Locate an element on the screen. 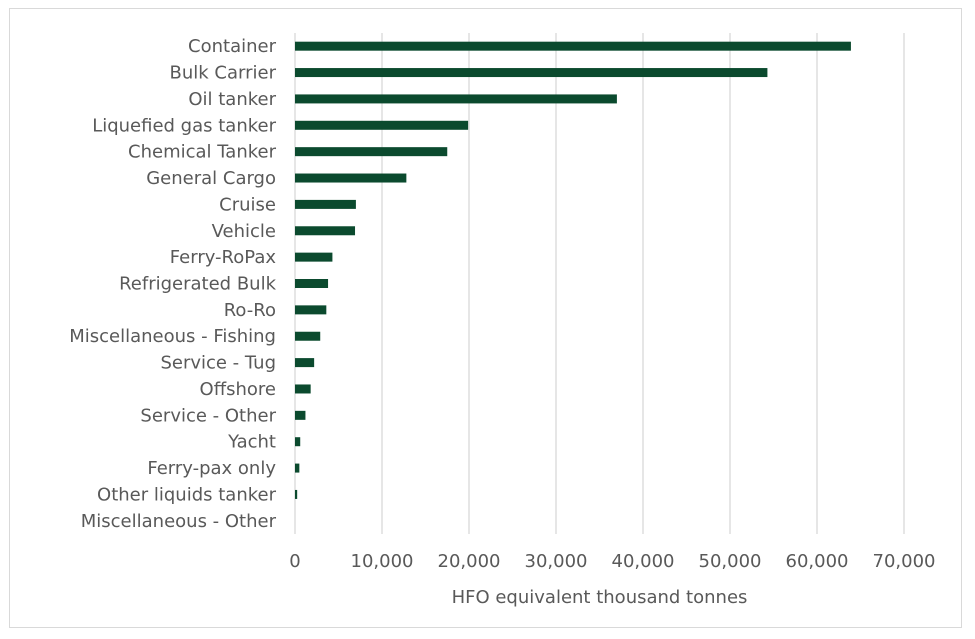  category-label: Miscellaneous - Other is located at coordinates (179, 521).